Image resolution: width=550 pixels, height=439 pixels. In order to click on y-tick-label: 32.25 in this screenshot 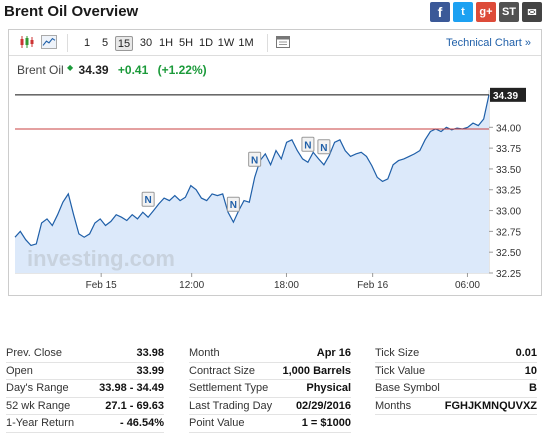, I will do `click(508, 274)`.